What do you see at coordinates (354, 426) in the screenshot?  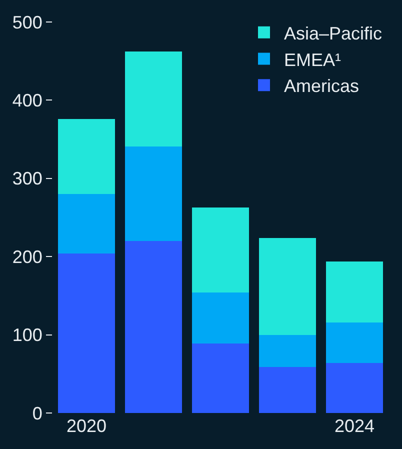 I see `x-tick-label: 2024` at bounding box center [354, 426].